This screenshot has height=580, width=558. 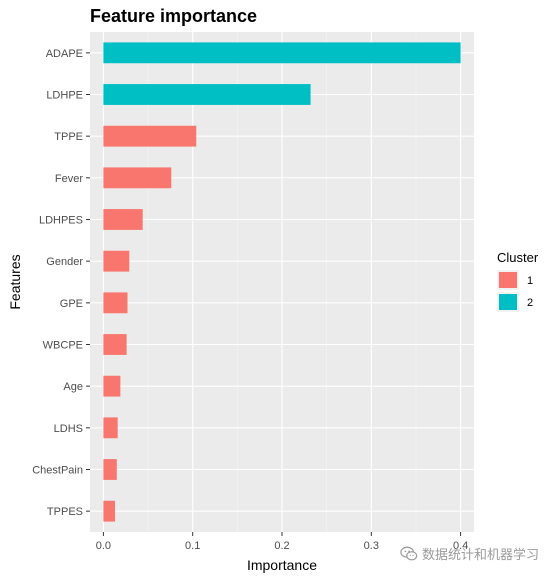 What do you see at coordinates (481, 555) in the screenshot?
I see `watermark-text: 数据统计和机器学习` at bounding box center [481, 555].